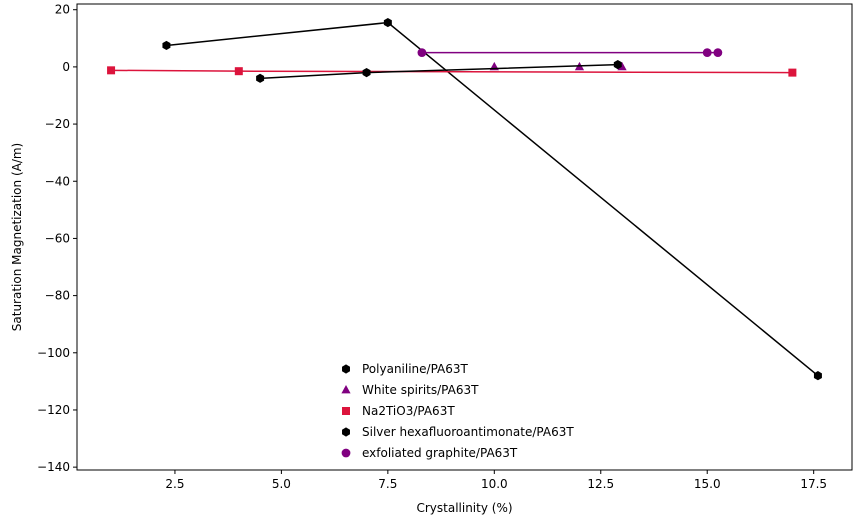 Image resolution: width=862 pixels, height=526 pixels. What do you see at coordinates (415, 369) in the screenshot?
I see `legend-label: Polyaniline/PA63T` at bounding box center [415, 369].